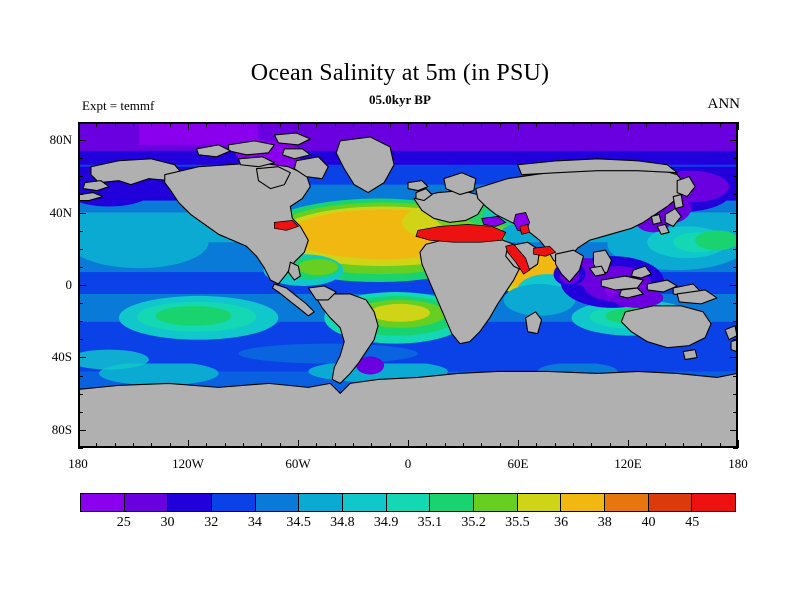 Image resolution: width=800 pixels, height=600 pixels. What do you see at coordinates (648, 522) in the screenshot?
I see `colorbar-tick-label: 40` at bounding box center [648, 522].